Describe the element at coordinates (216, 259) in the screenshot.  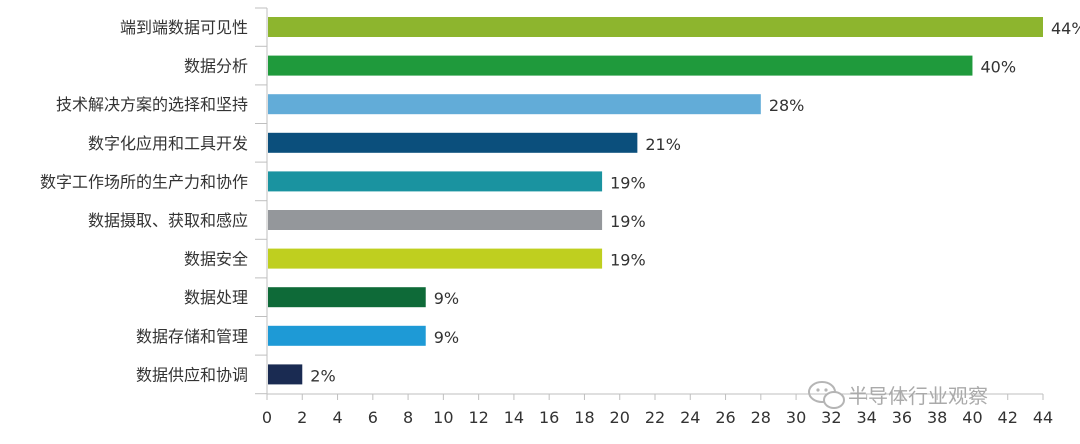
I see `category-label: 数据安全` at that location.